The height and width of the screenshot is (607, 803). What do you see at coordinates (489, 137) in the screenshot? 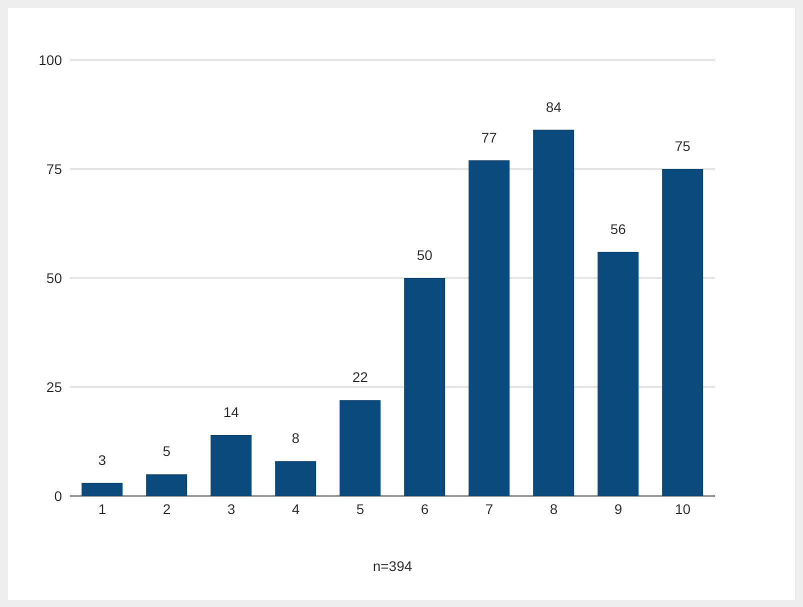
I see `data-label: 77` at bounding box center [489, 137].